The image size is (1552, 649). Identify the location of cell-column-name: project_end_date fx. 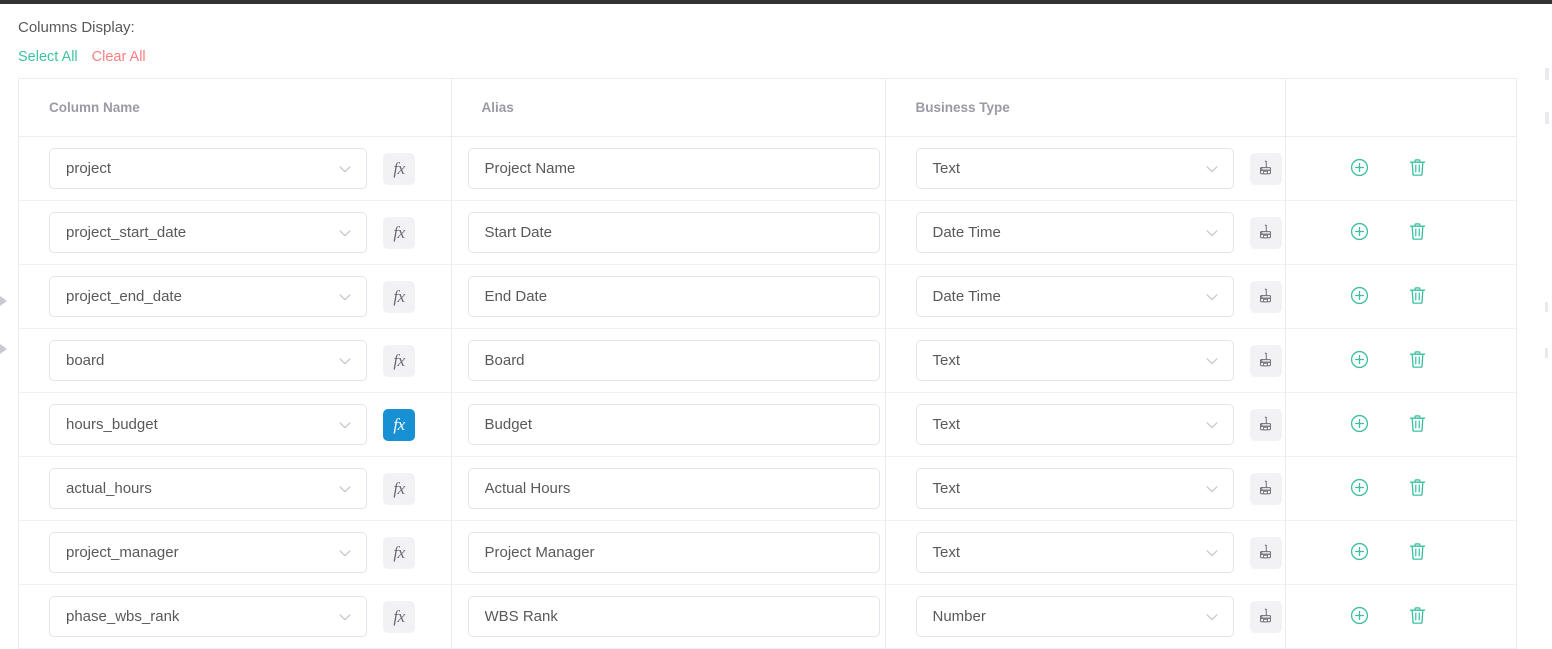
(235, 296).